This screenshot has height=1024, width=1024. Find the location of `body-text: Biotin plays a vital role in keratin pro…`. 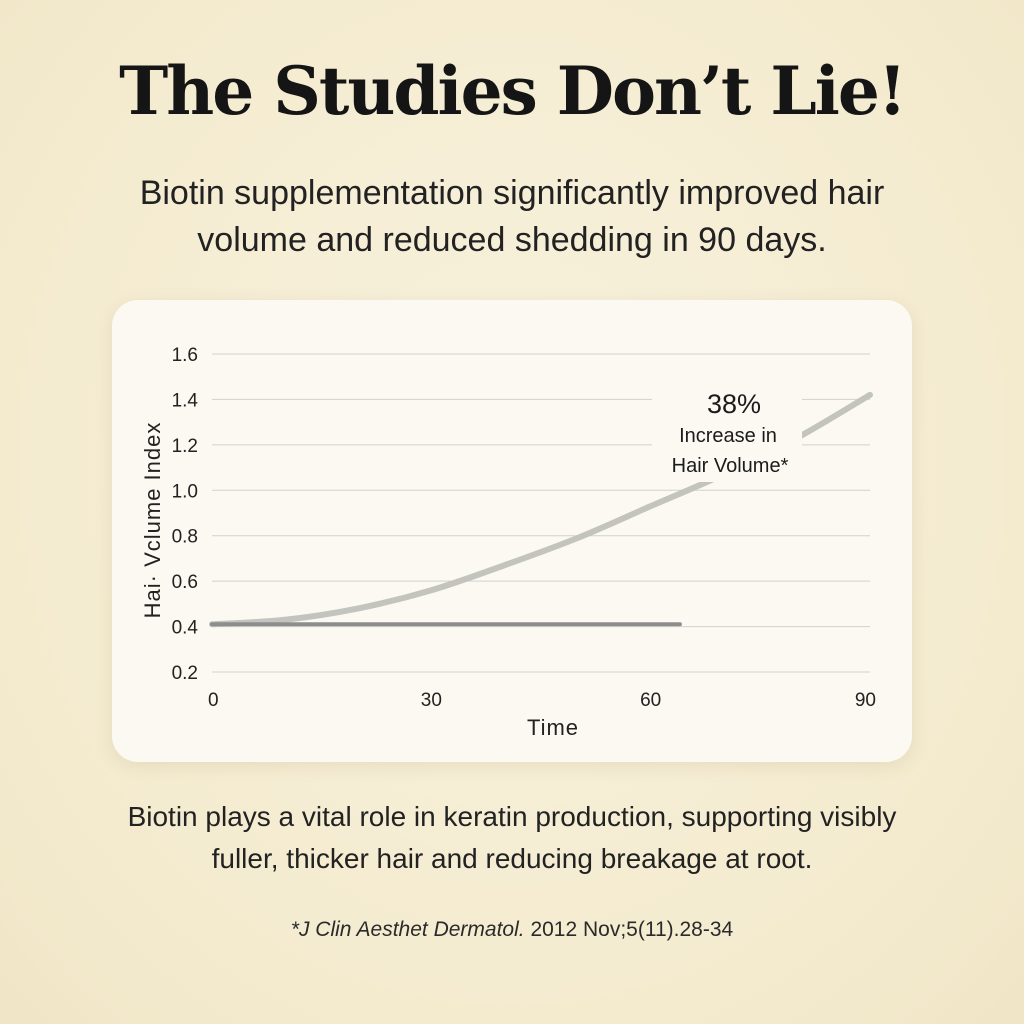

body-text: Biotin plays a vital role in keratin pro… is located at coordinates (512, 837).